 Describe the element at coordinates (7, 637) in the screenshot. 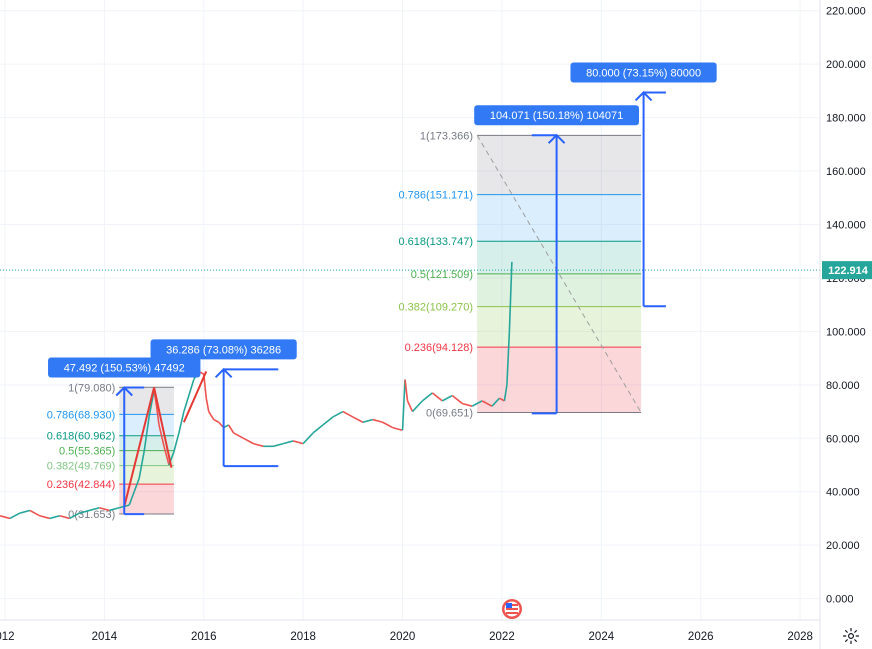

I see `x-tick-label: 012` at that location.